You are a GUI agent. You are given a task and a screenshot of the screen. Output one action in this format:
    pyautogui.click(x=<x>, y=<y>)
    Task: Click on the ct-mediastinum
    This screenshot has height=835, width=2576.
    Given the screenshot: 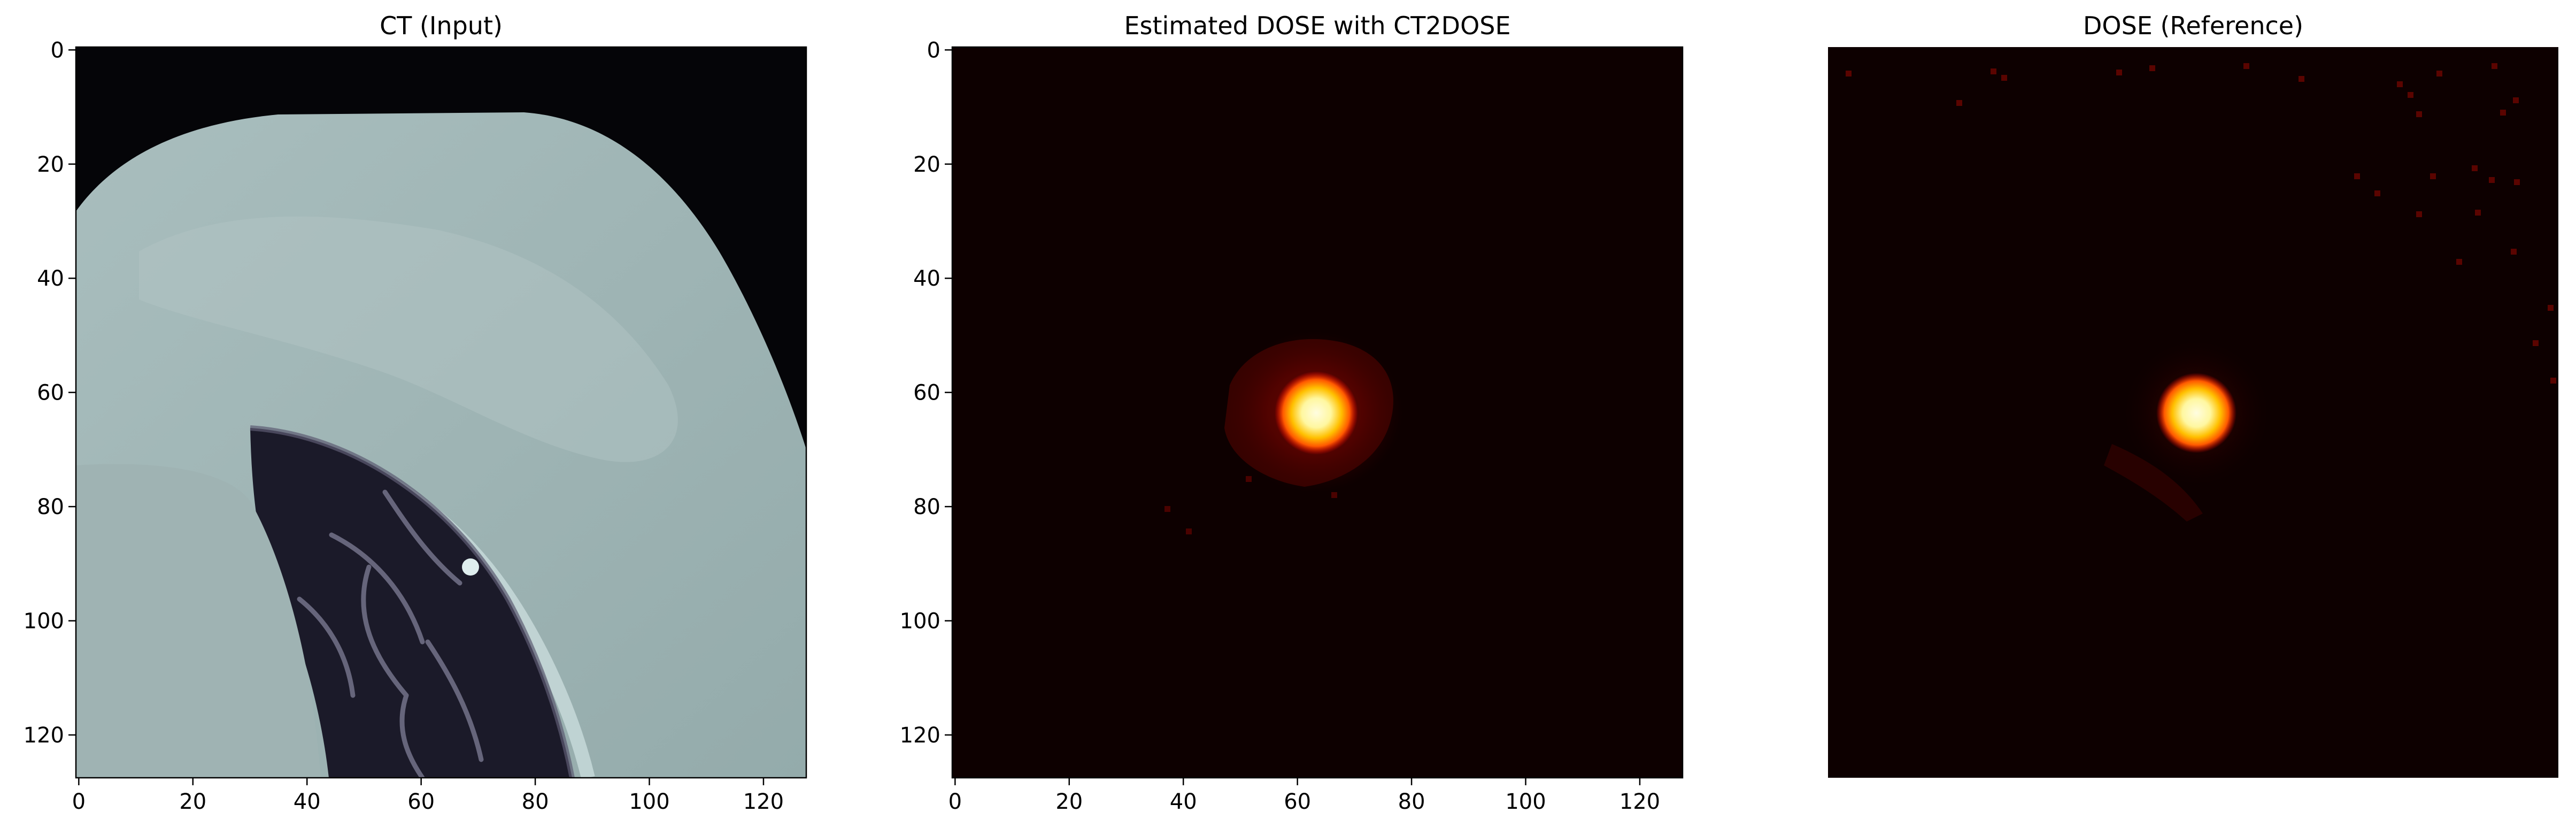 What is the action you would take?
    pyautogui.click(x=198, y=621)
    